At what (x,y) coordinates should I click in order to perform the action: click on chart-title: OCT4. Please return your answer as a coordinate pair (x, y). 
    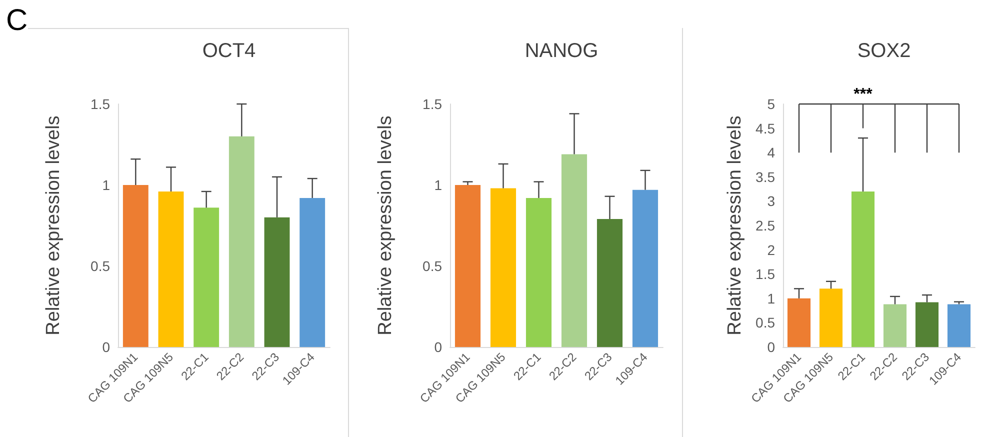
    Looking at the image, I should click on (229, 51).